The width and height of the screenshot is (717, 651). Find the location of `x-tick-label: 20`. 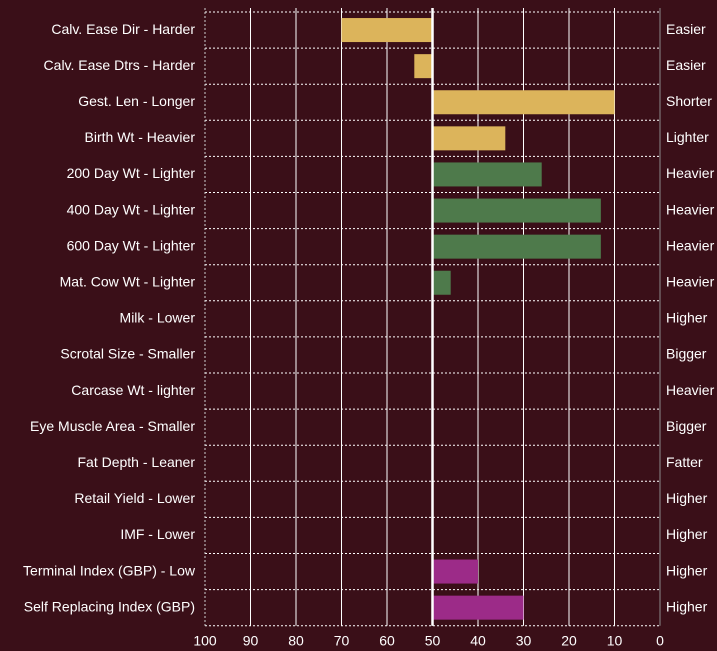

x-tick-label: 20 is located at coordinates (569, 640).